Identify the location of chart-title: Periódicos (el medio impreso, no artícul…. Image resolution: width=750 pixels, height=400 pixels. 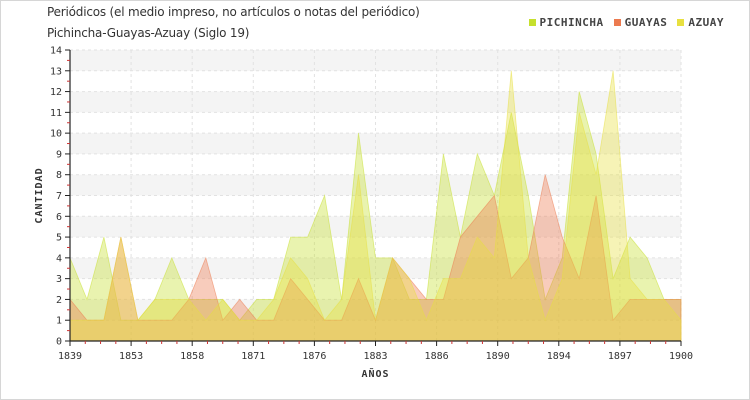
(233, 12).